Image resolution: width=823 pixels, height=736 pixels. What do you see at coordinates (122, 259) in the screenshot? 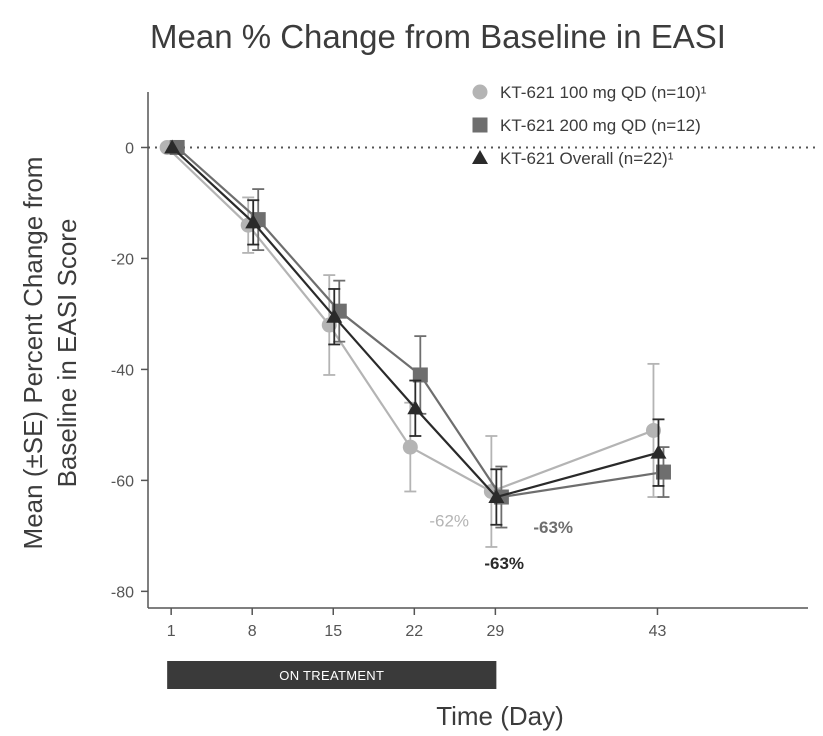
I see `y-tick-label: -20` at bounding box center [122, 259].